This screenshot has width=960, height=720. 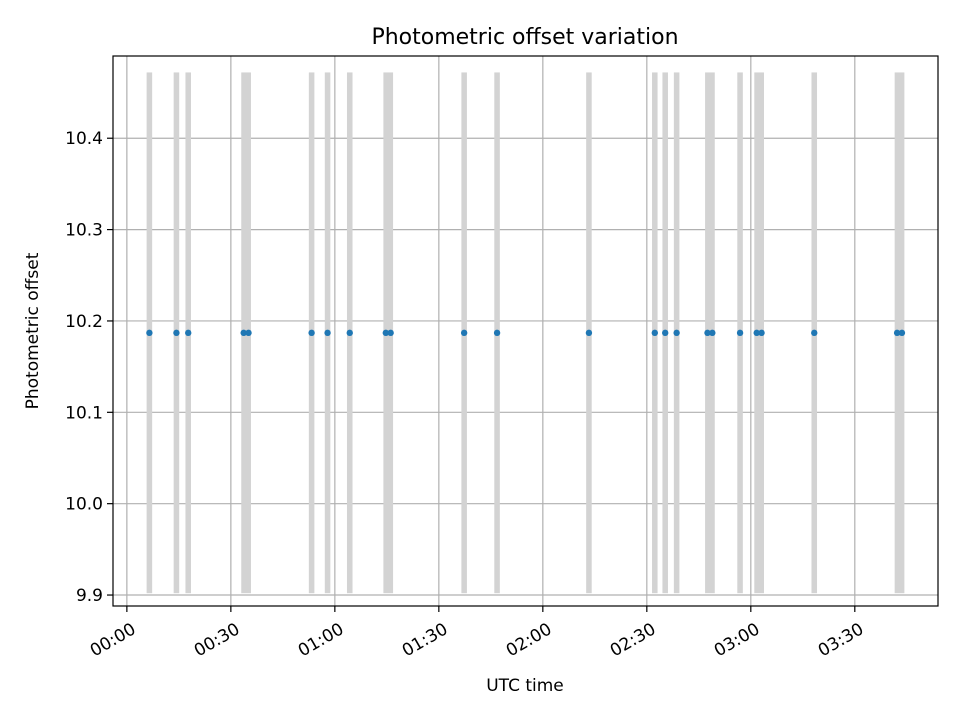 I want to click on chart-title: Photometric offset variation, so click(x=524, y=37).